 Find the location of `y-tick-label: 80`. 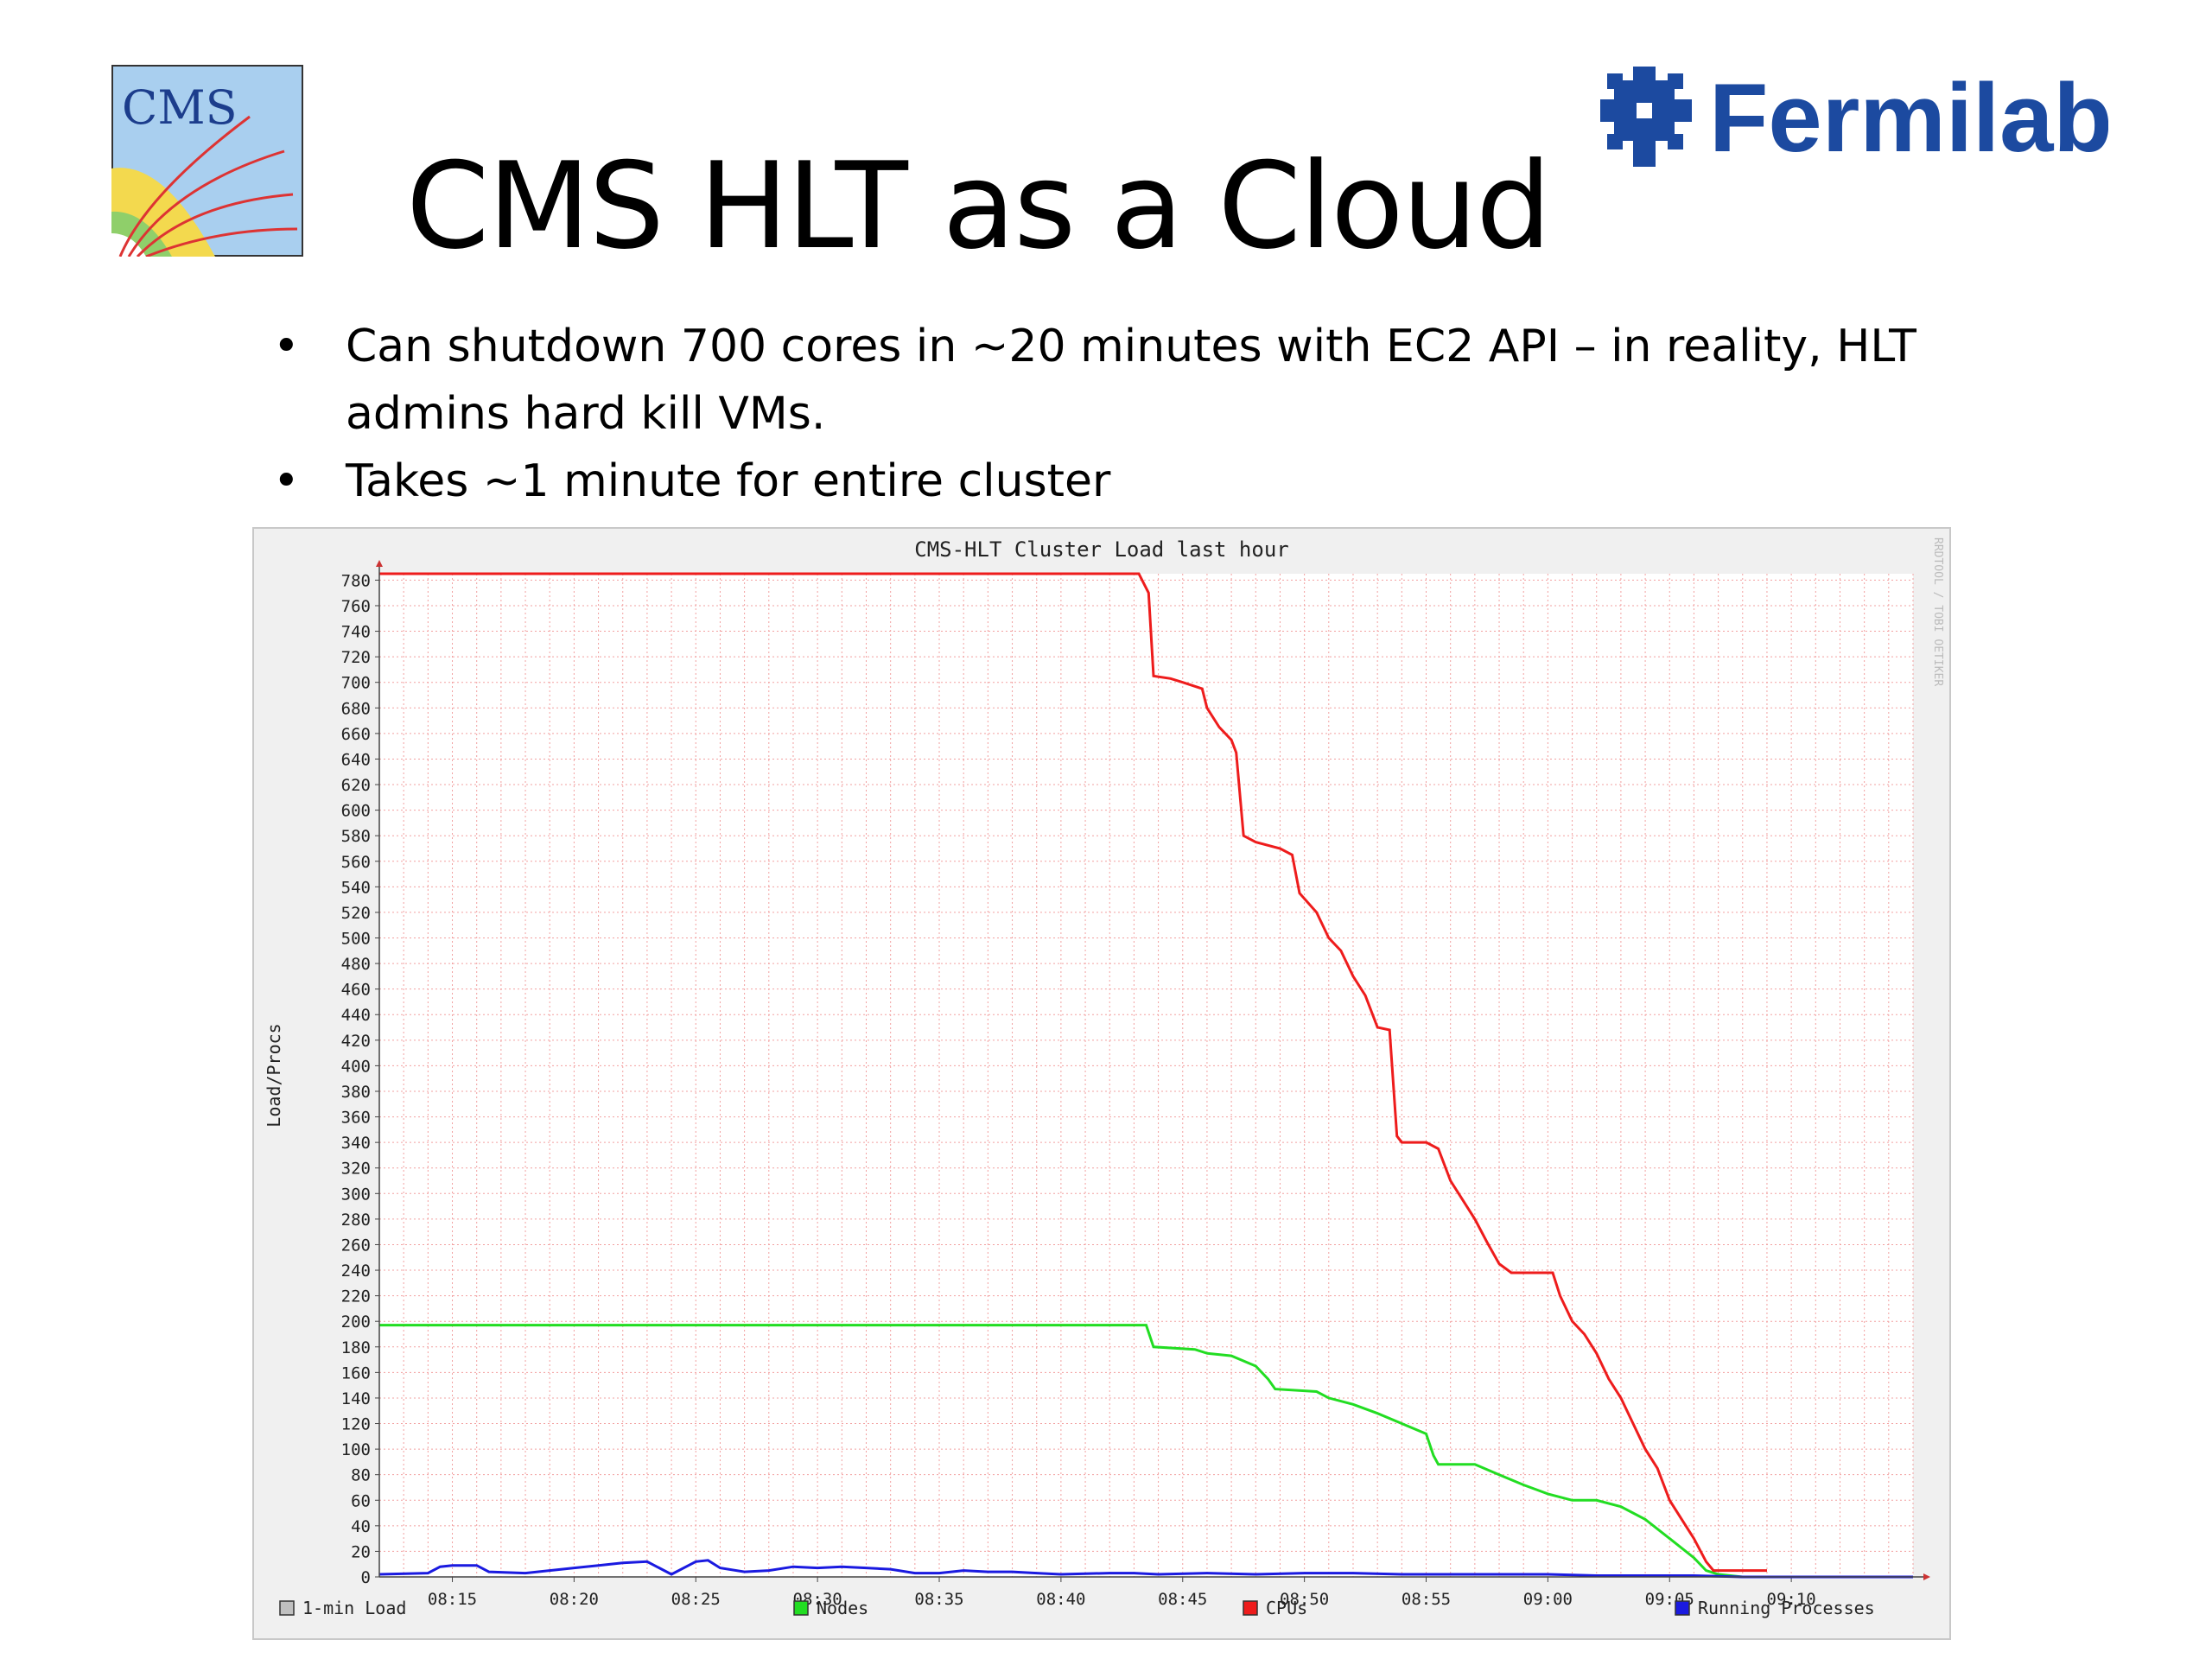

y-tick-label: 80 is located at coordinates (361, 1475).